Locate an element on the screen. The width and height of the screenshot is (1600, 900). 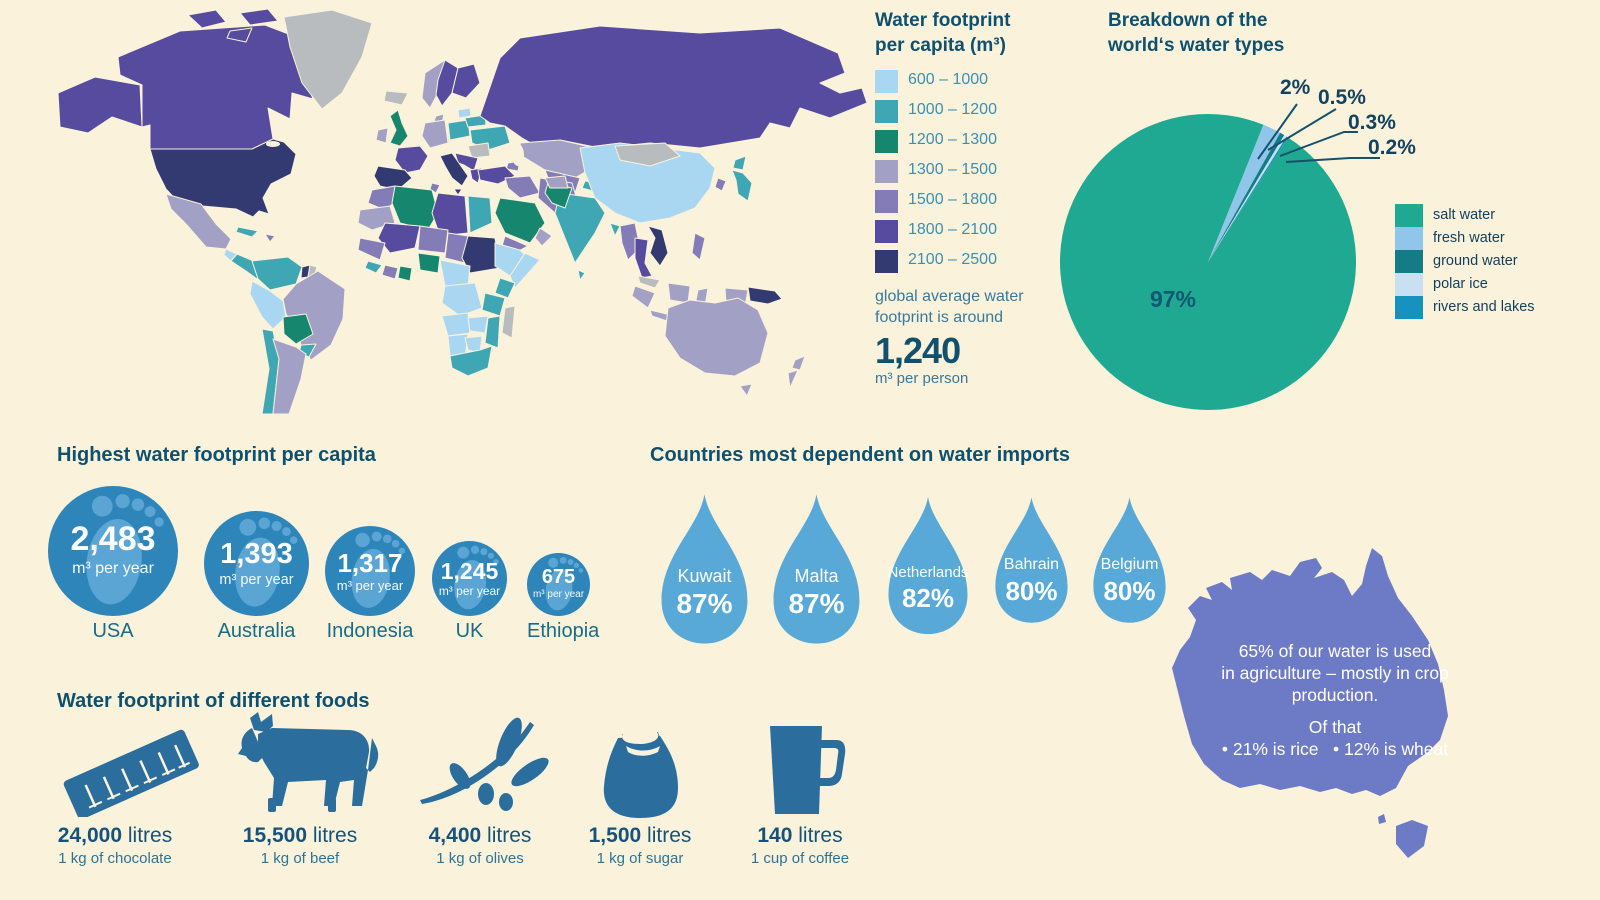
pie-legend-label: ground water is located at coordinates (1475, 261).